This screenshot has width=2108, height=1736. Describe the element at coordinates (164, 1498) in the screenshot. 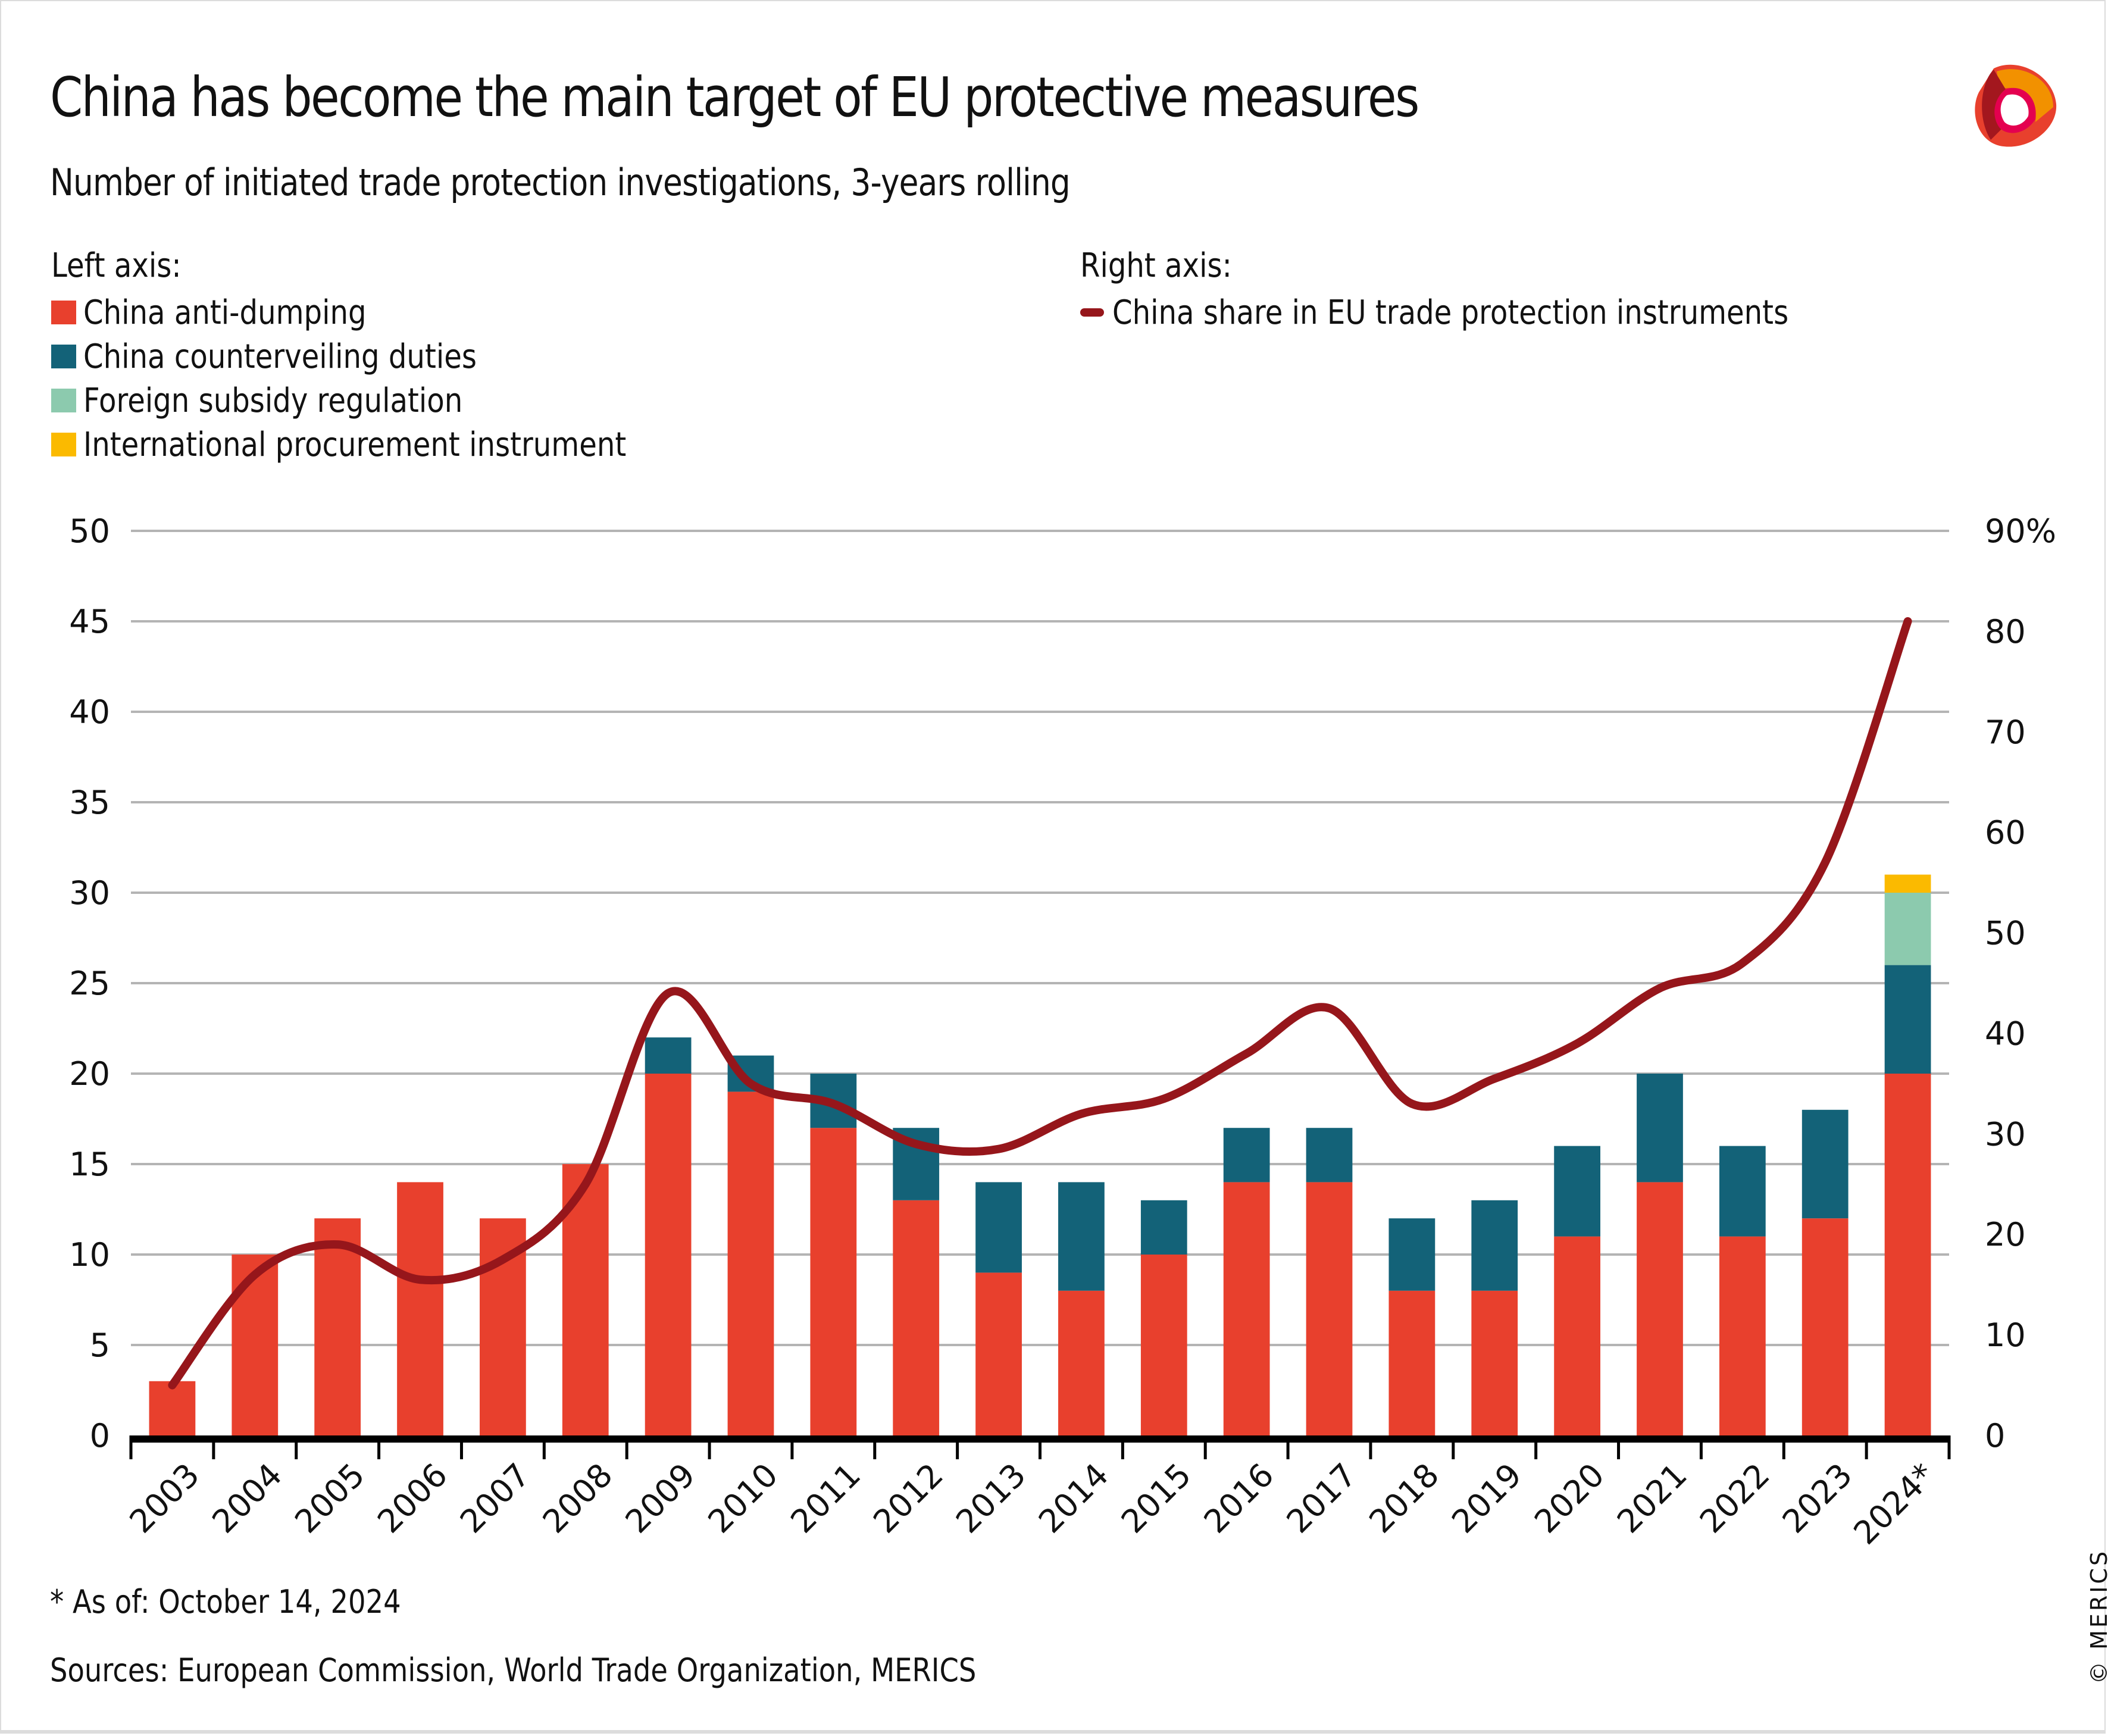

I see `x-axis-tick-label: 2003` at that location.